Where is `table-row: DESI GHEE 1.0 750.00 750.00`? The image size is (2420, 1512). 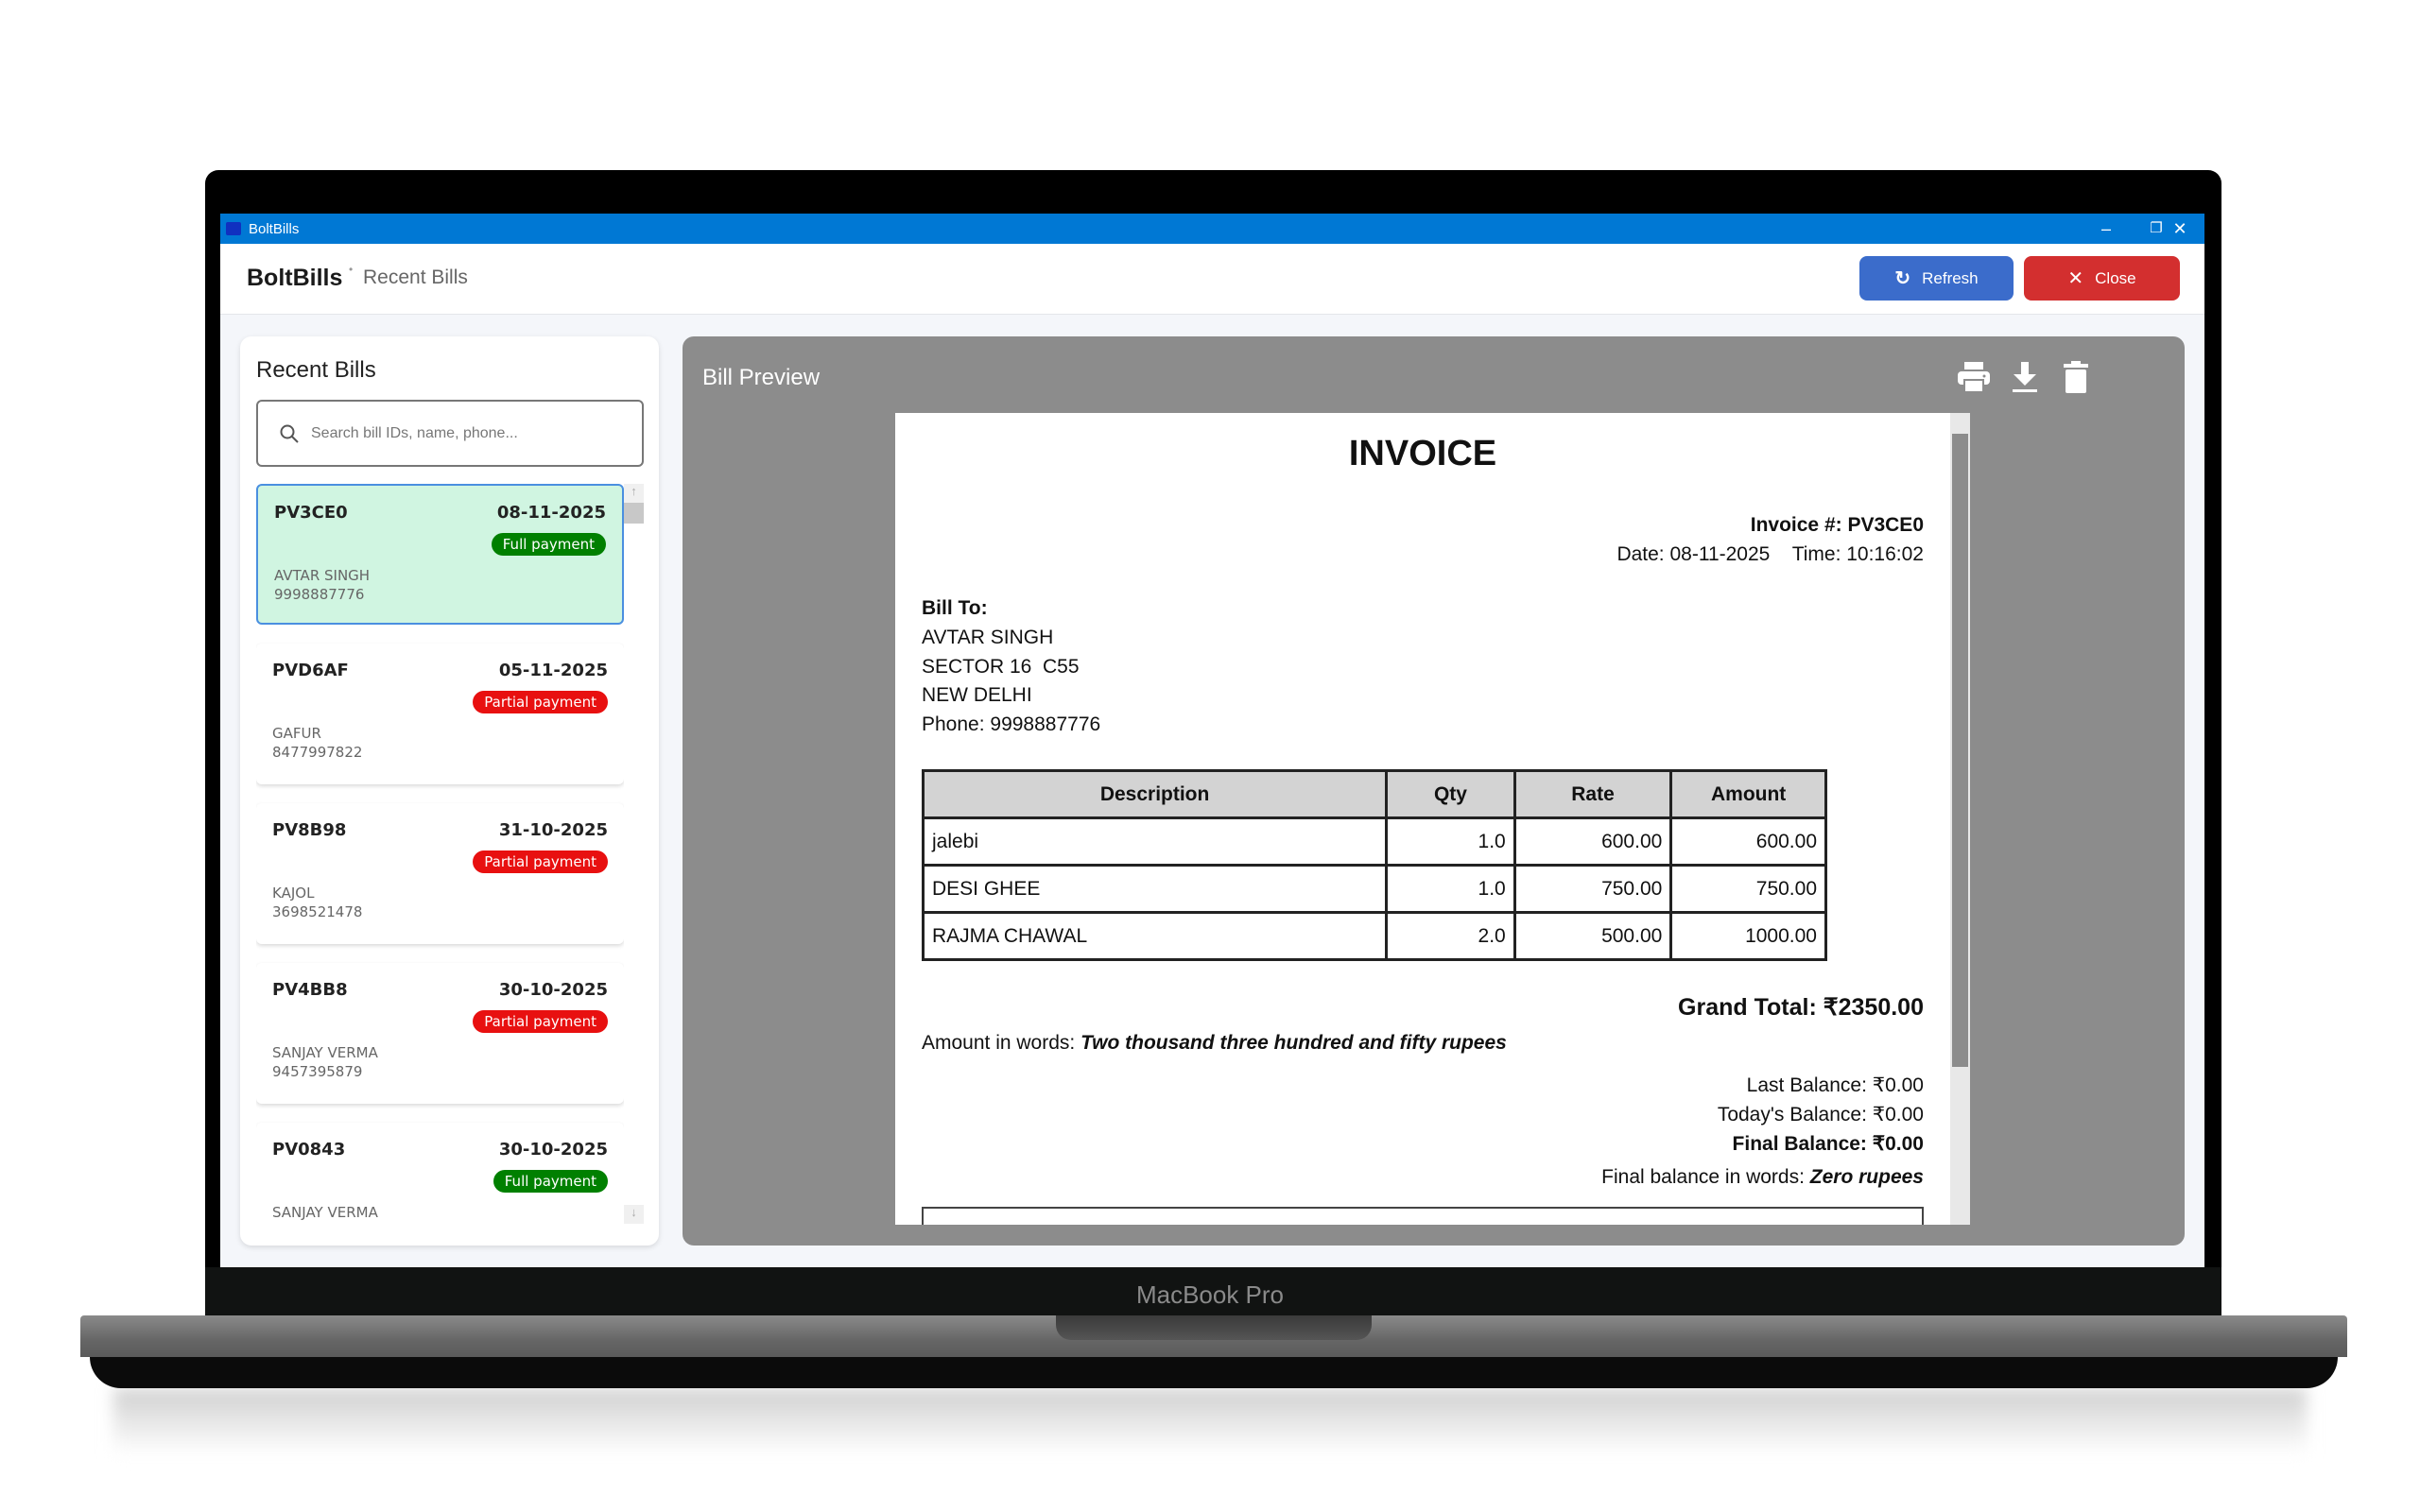 table-row: DESI GHEE 1.0 750.00 750.00 is located at coordinates (1374, 889).